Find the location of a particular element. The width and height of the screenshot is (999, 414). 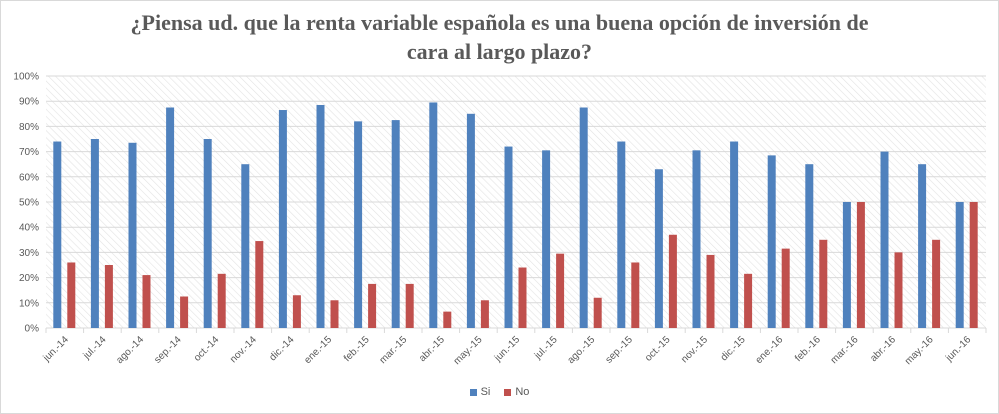

x-tick-label: ago.-15 is located at coordinates (582, 350).